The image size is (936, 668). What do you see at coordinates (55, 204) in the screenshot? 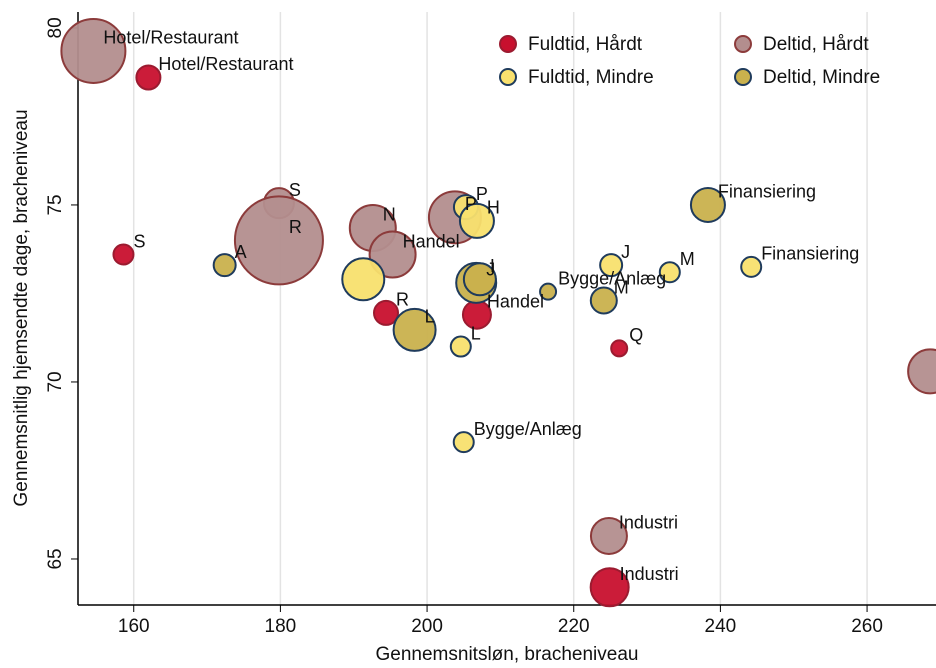
I see `y-tick-label: 75` at bounding box center [55, 204].